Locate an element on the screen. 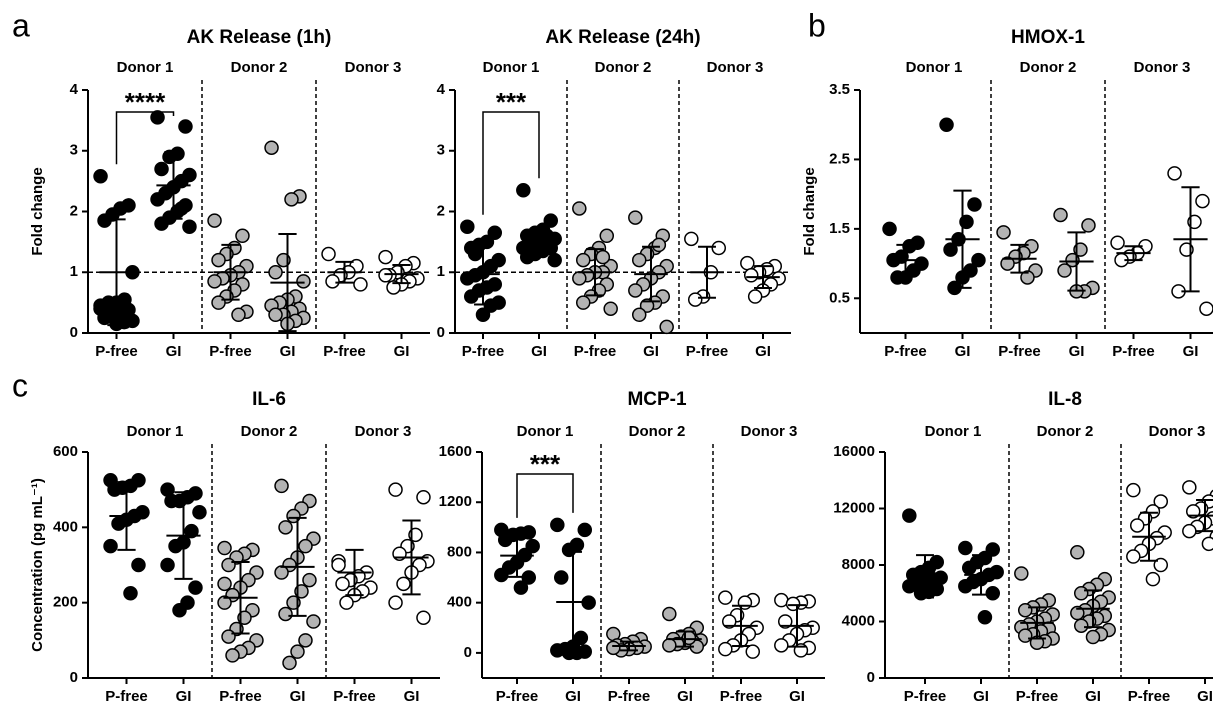 The height and width of the screenshot is (705, 1213). y-tick-label: 1600 is located at coordinates (455, 451).